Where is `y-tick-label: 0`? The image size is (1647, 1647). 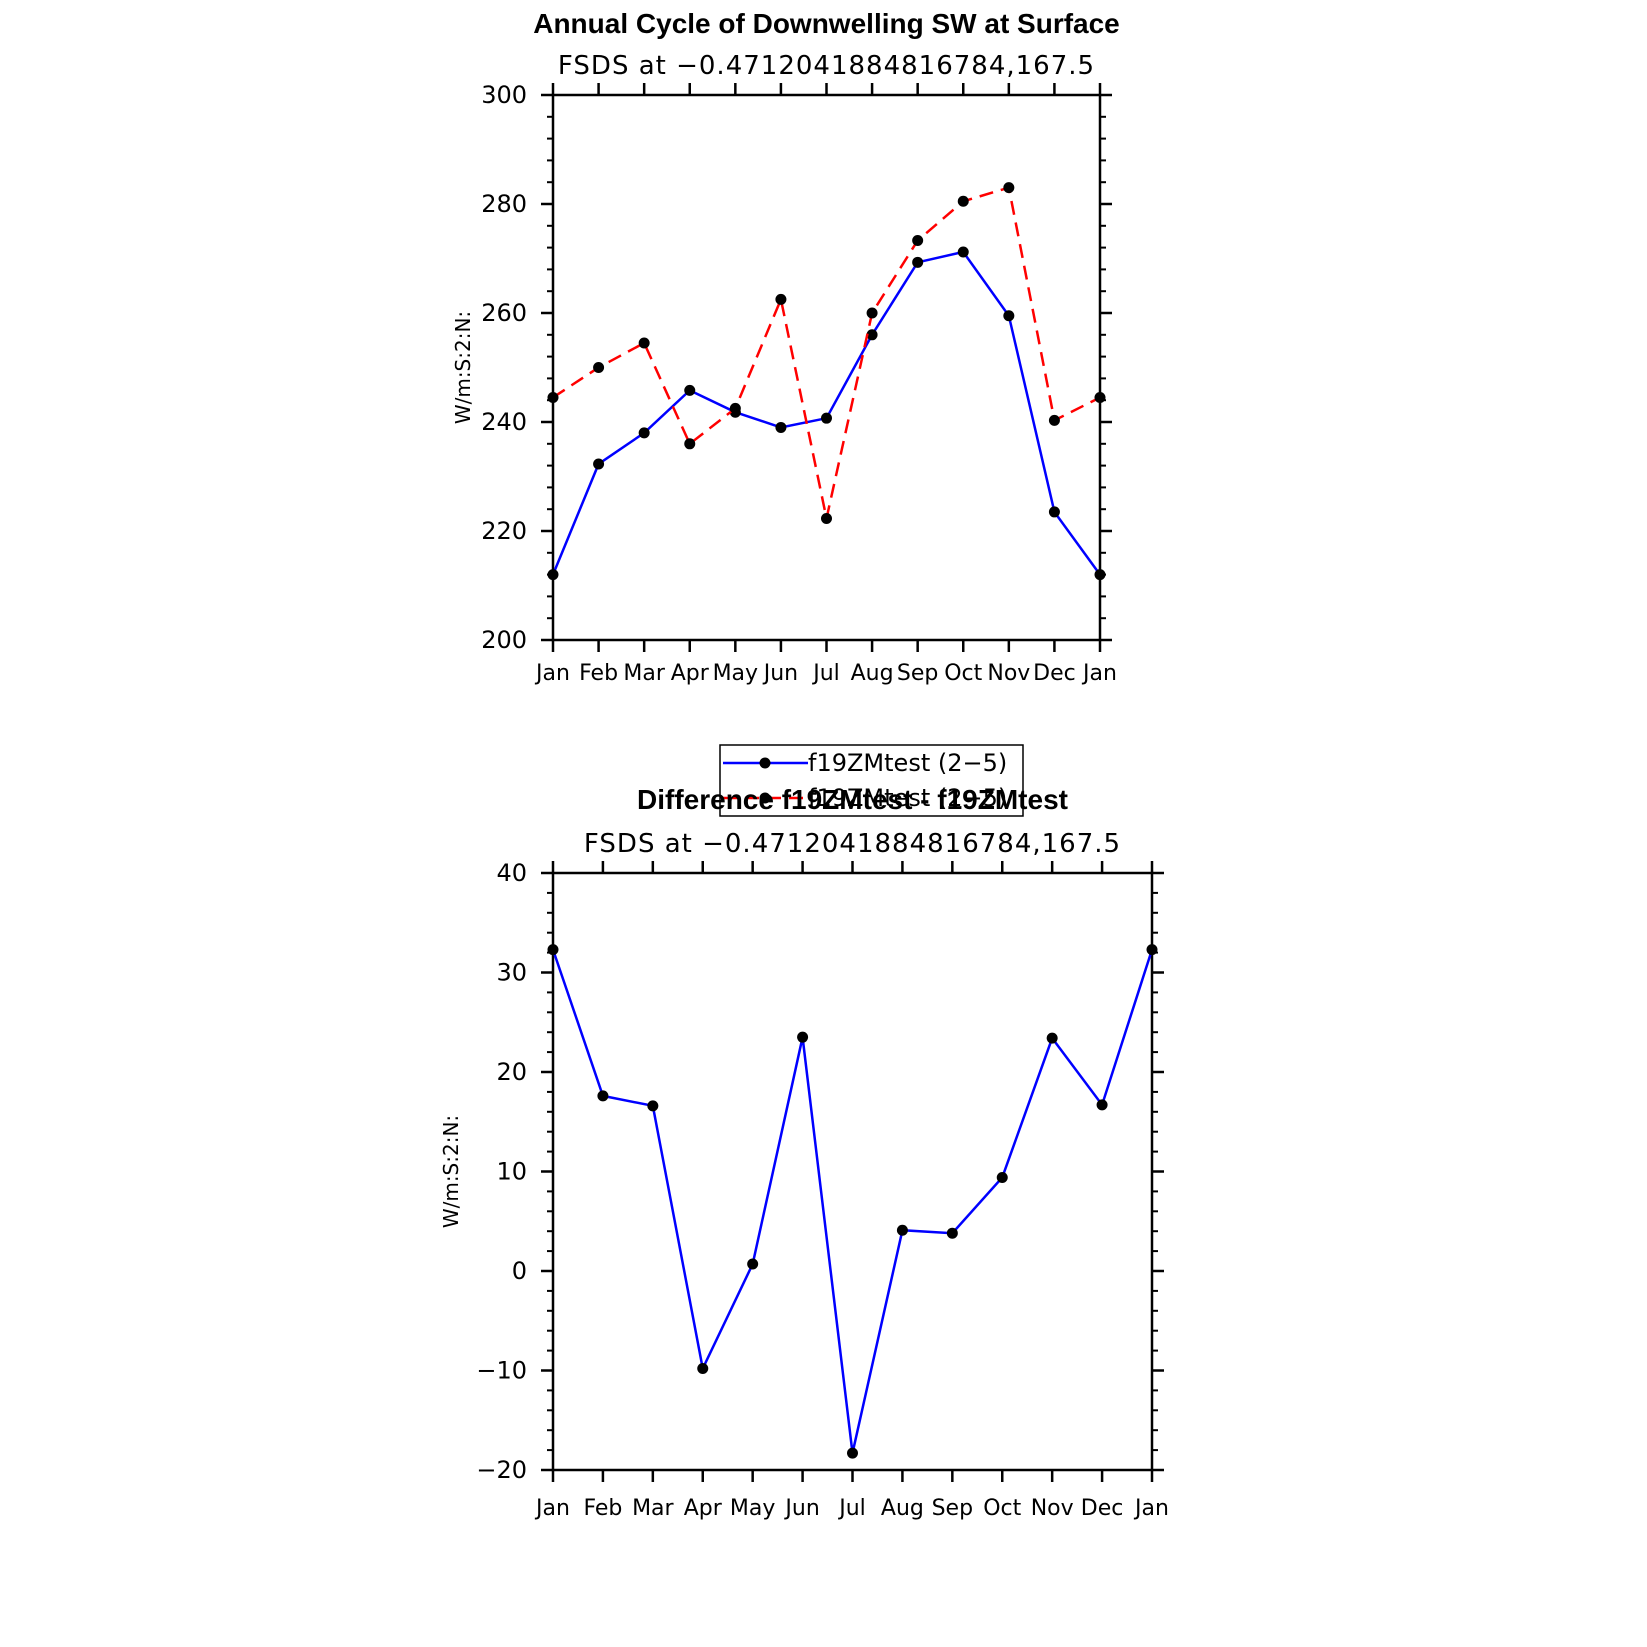
y-tick-label: 0 is located at coordinates (519, 1271).